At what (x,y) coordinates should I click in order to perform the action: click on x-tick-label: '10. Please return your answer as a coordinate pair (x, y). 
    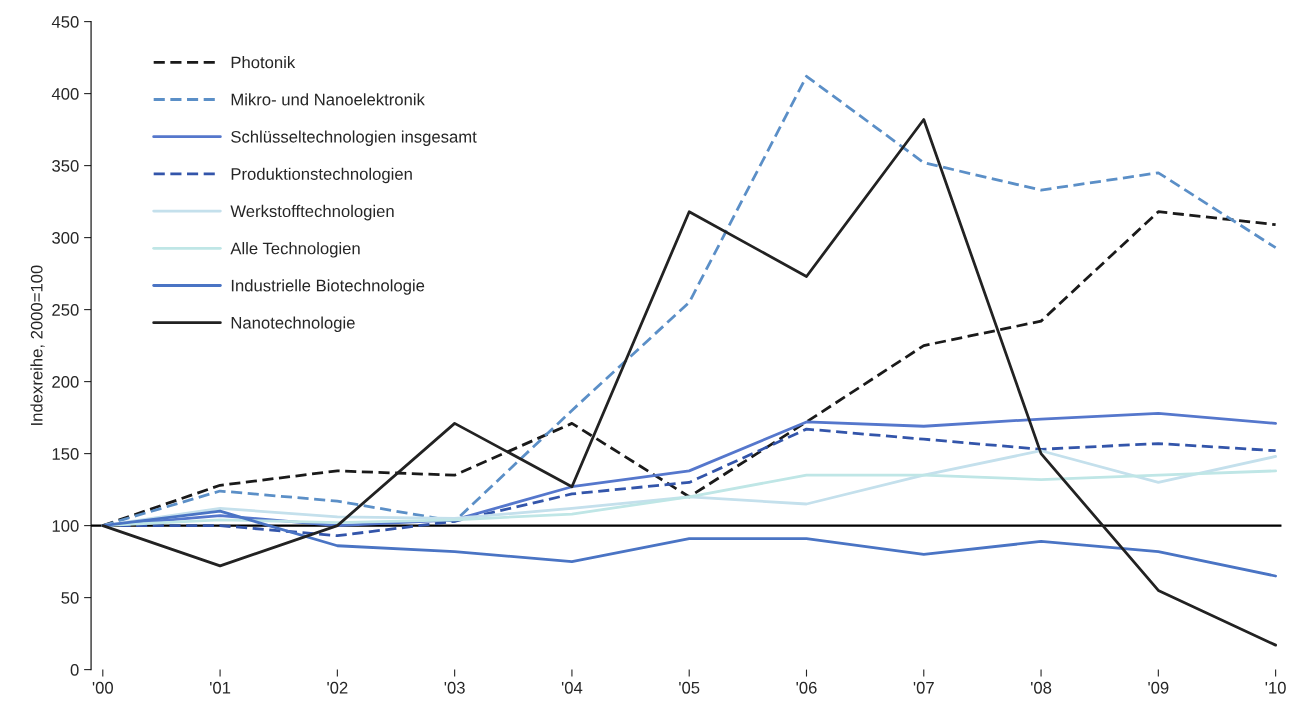
    Looking at the image, I should click on (1275, 687).